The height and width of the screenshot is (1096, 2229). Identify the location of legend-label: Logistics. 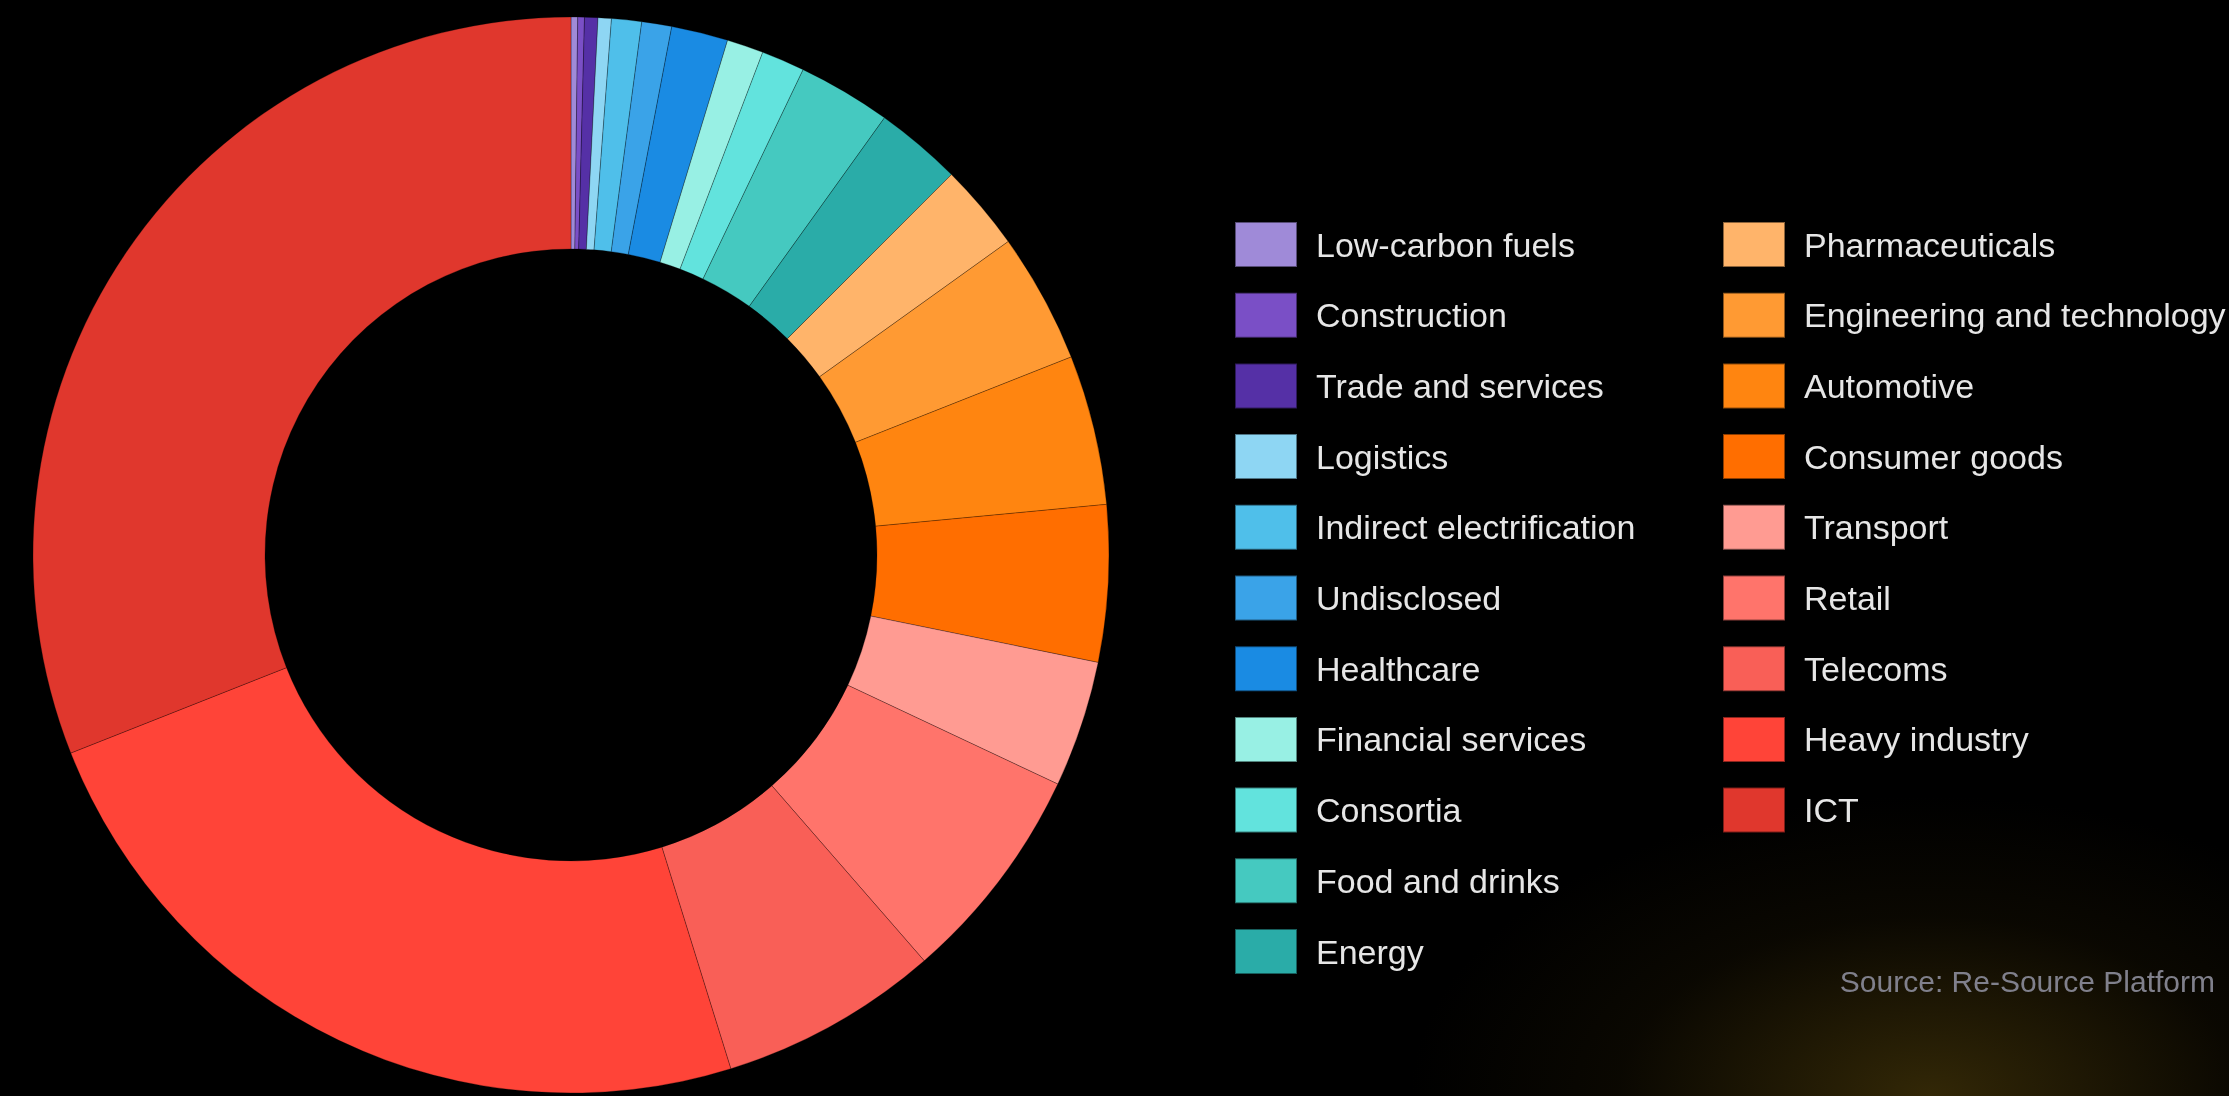
(1382, 456).